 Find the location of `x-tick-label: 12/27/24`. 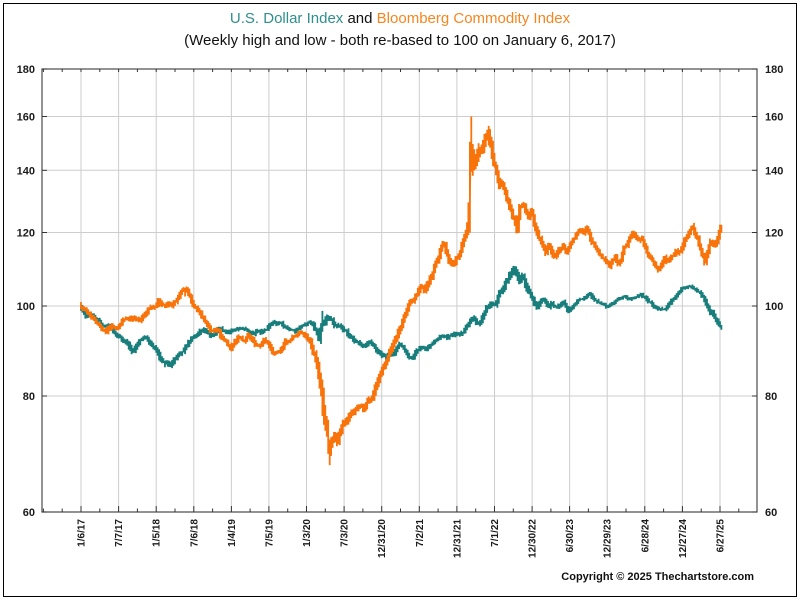

x-tick-label: 12/27/24 is located at coordinates (683, 538).